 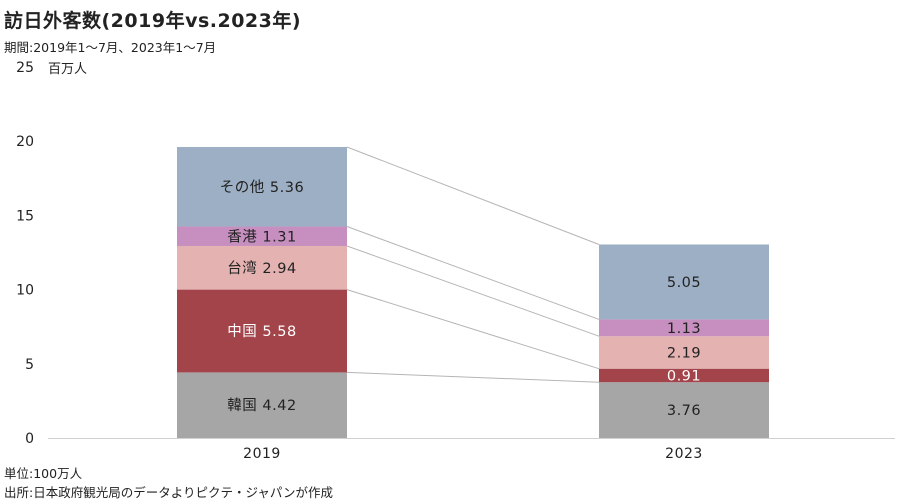 What do you see at coordinates (29, 365) in the screenshot?
I see `y-tick-label: 5` at bounding box center [29, 365].